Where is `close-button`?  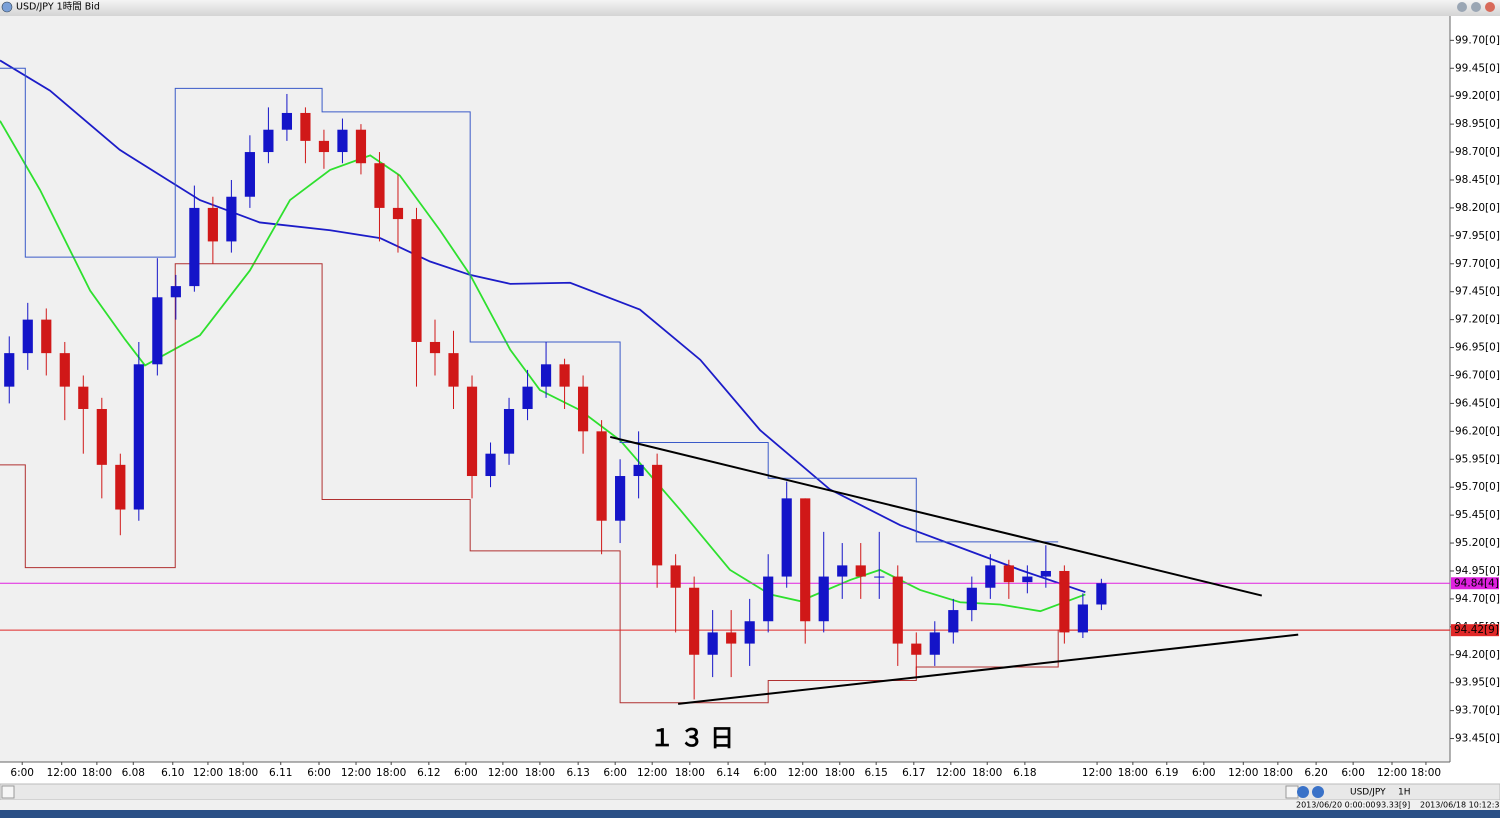 close-button is located at coordinates (1490, 7).